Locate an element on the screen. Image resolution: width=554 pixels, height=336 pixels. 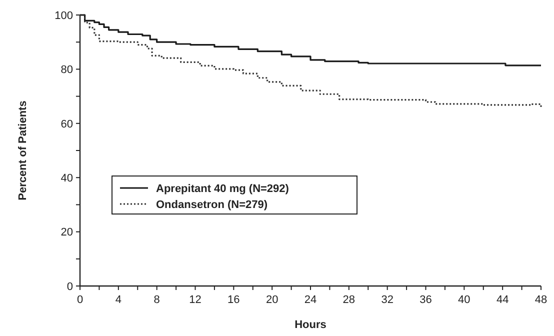
x-tick-label: 0 is located at coordinates (80, 300).